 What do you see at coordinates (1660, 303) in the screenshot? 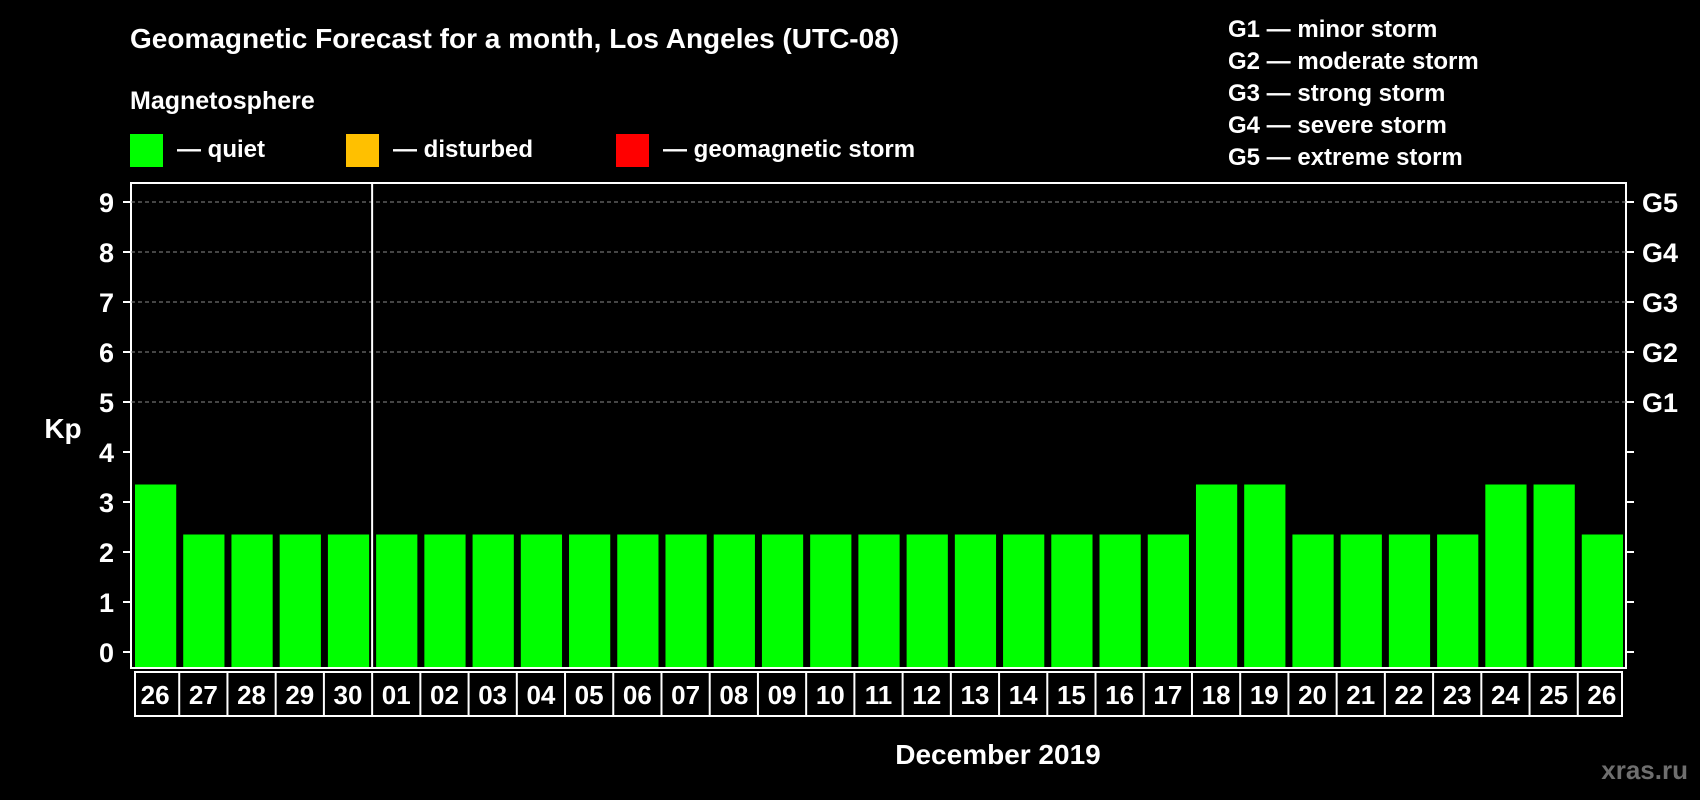
I see `right-axis-label-g3: G3` at bounding box center [1660, 303].